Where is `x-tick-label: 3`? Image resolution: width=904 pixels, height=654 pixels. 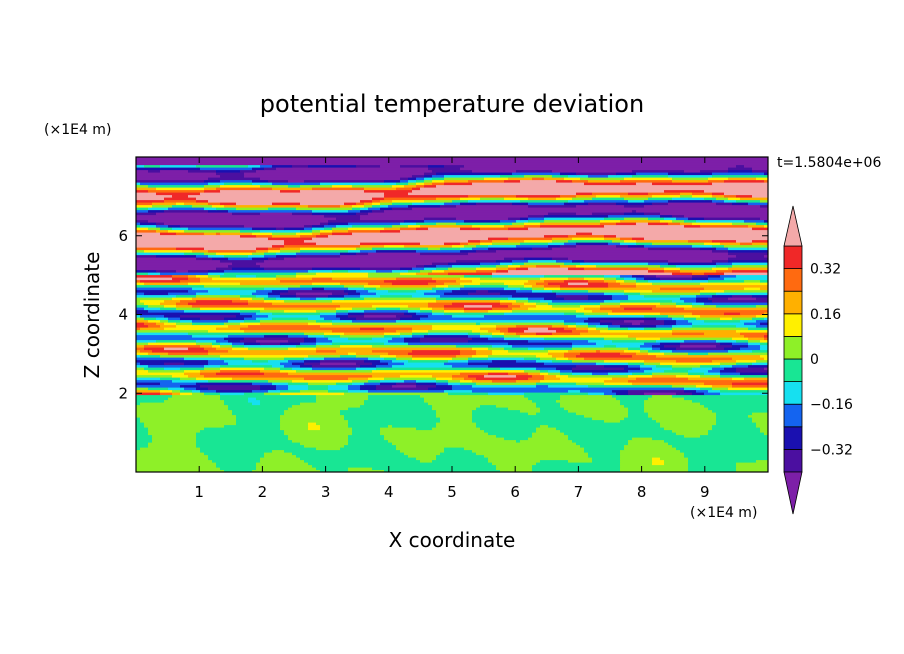
x-tick-label: 3 is located at coordinates (326, 492).